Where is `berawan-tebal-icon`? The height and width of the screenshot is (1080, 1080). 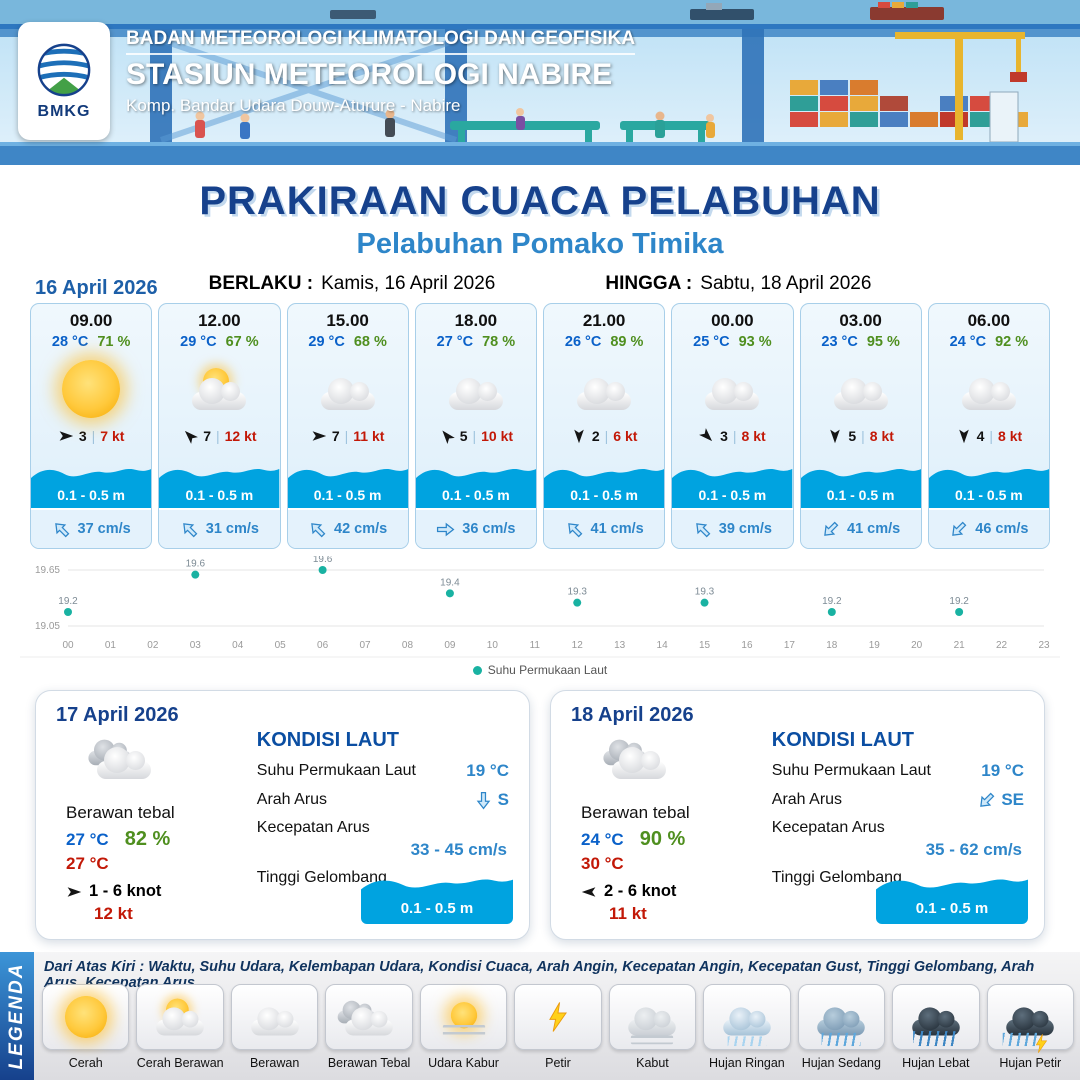
berawan-tebal-icon is located at coordinates (368, 1016).